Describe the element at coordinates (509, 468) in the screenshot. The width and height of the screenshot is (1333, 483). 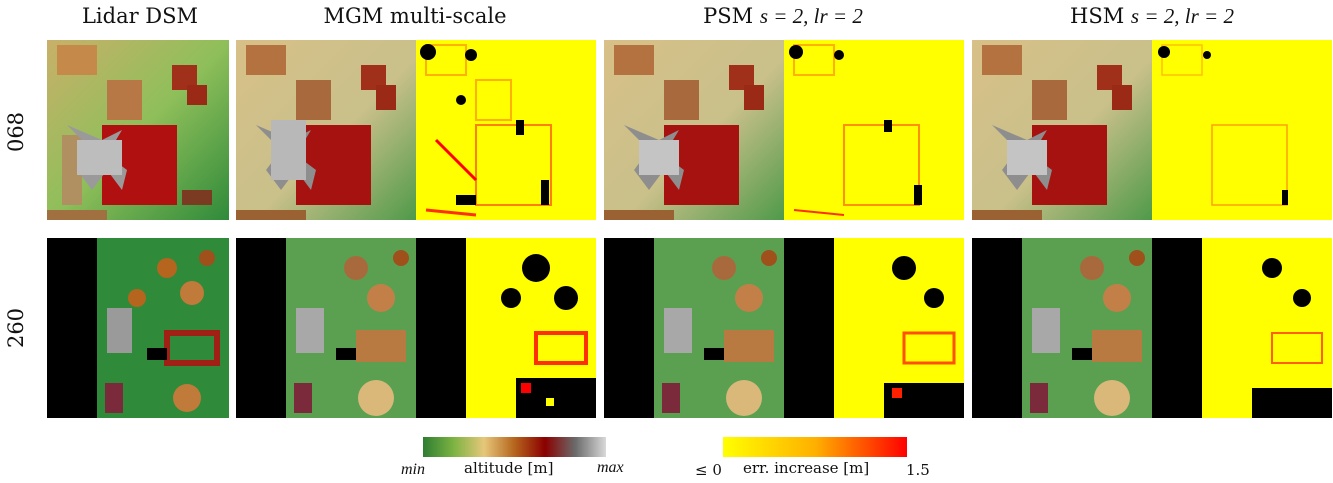
I see `altitude-axis-label: altitude [m]` at that location.